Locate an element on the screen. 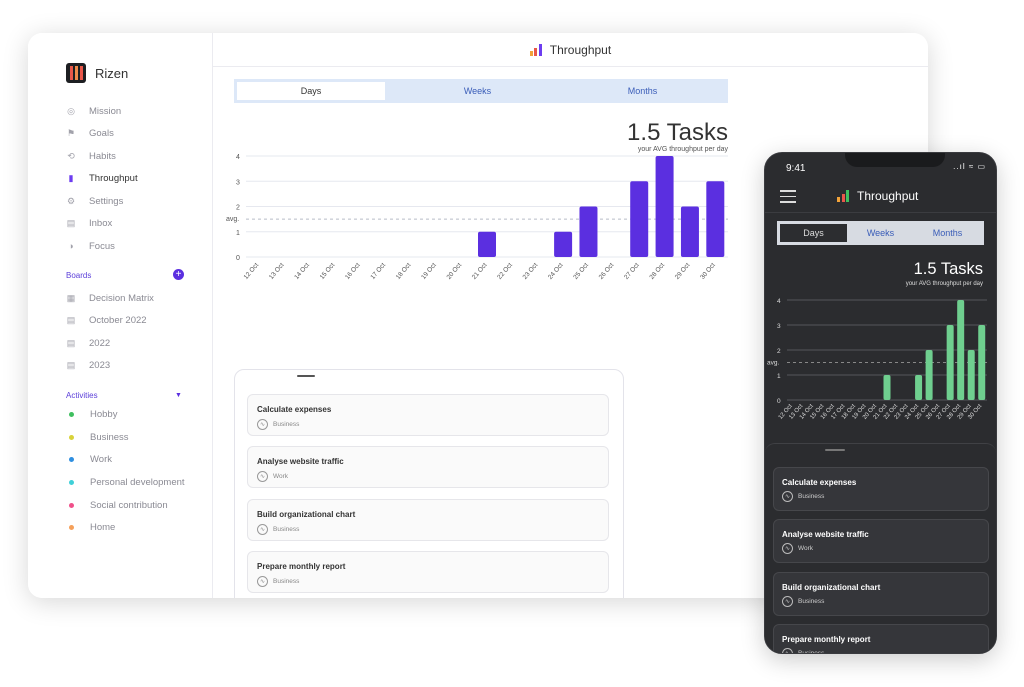  board-item: ▦ Decision Matrix is located at coordinates (110, 298).